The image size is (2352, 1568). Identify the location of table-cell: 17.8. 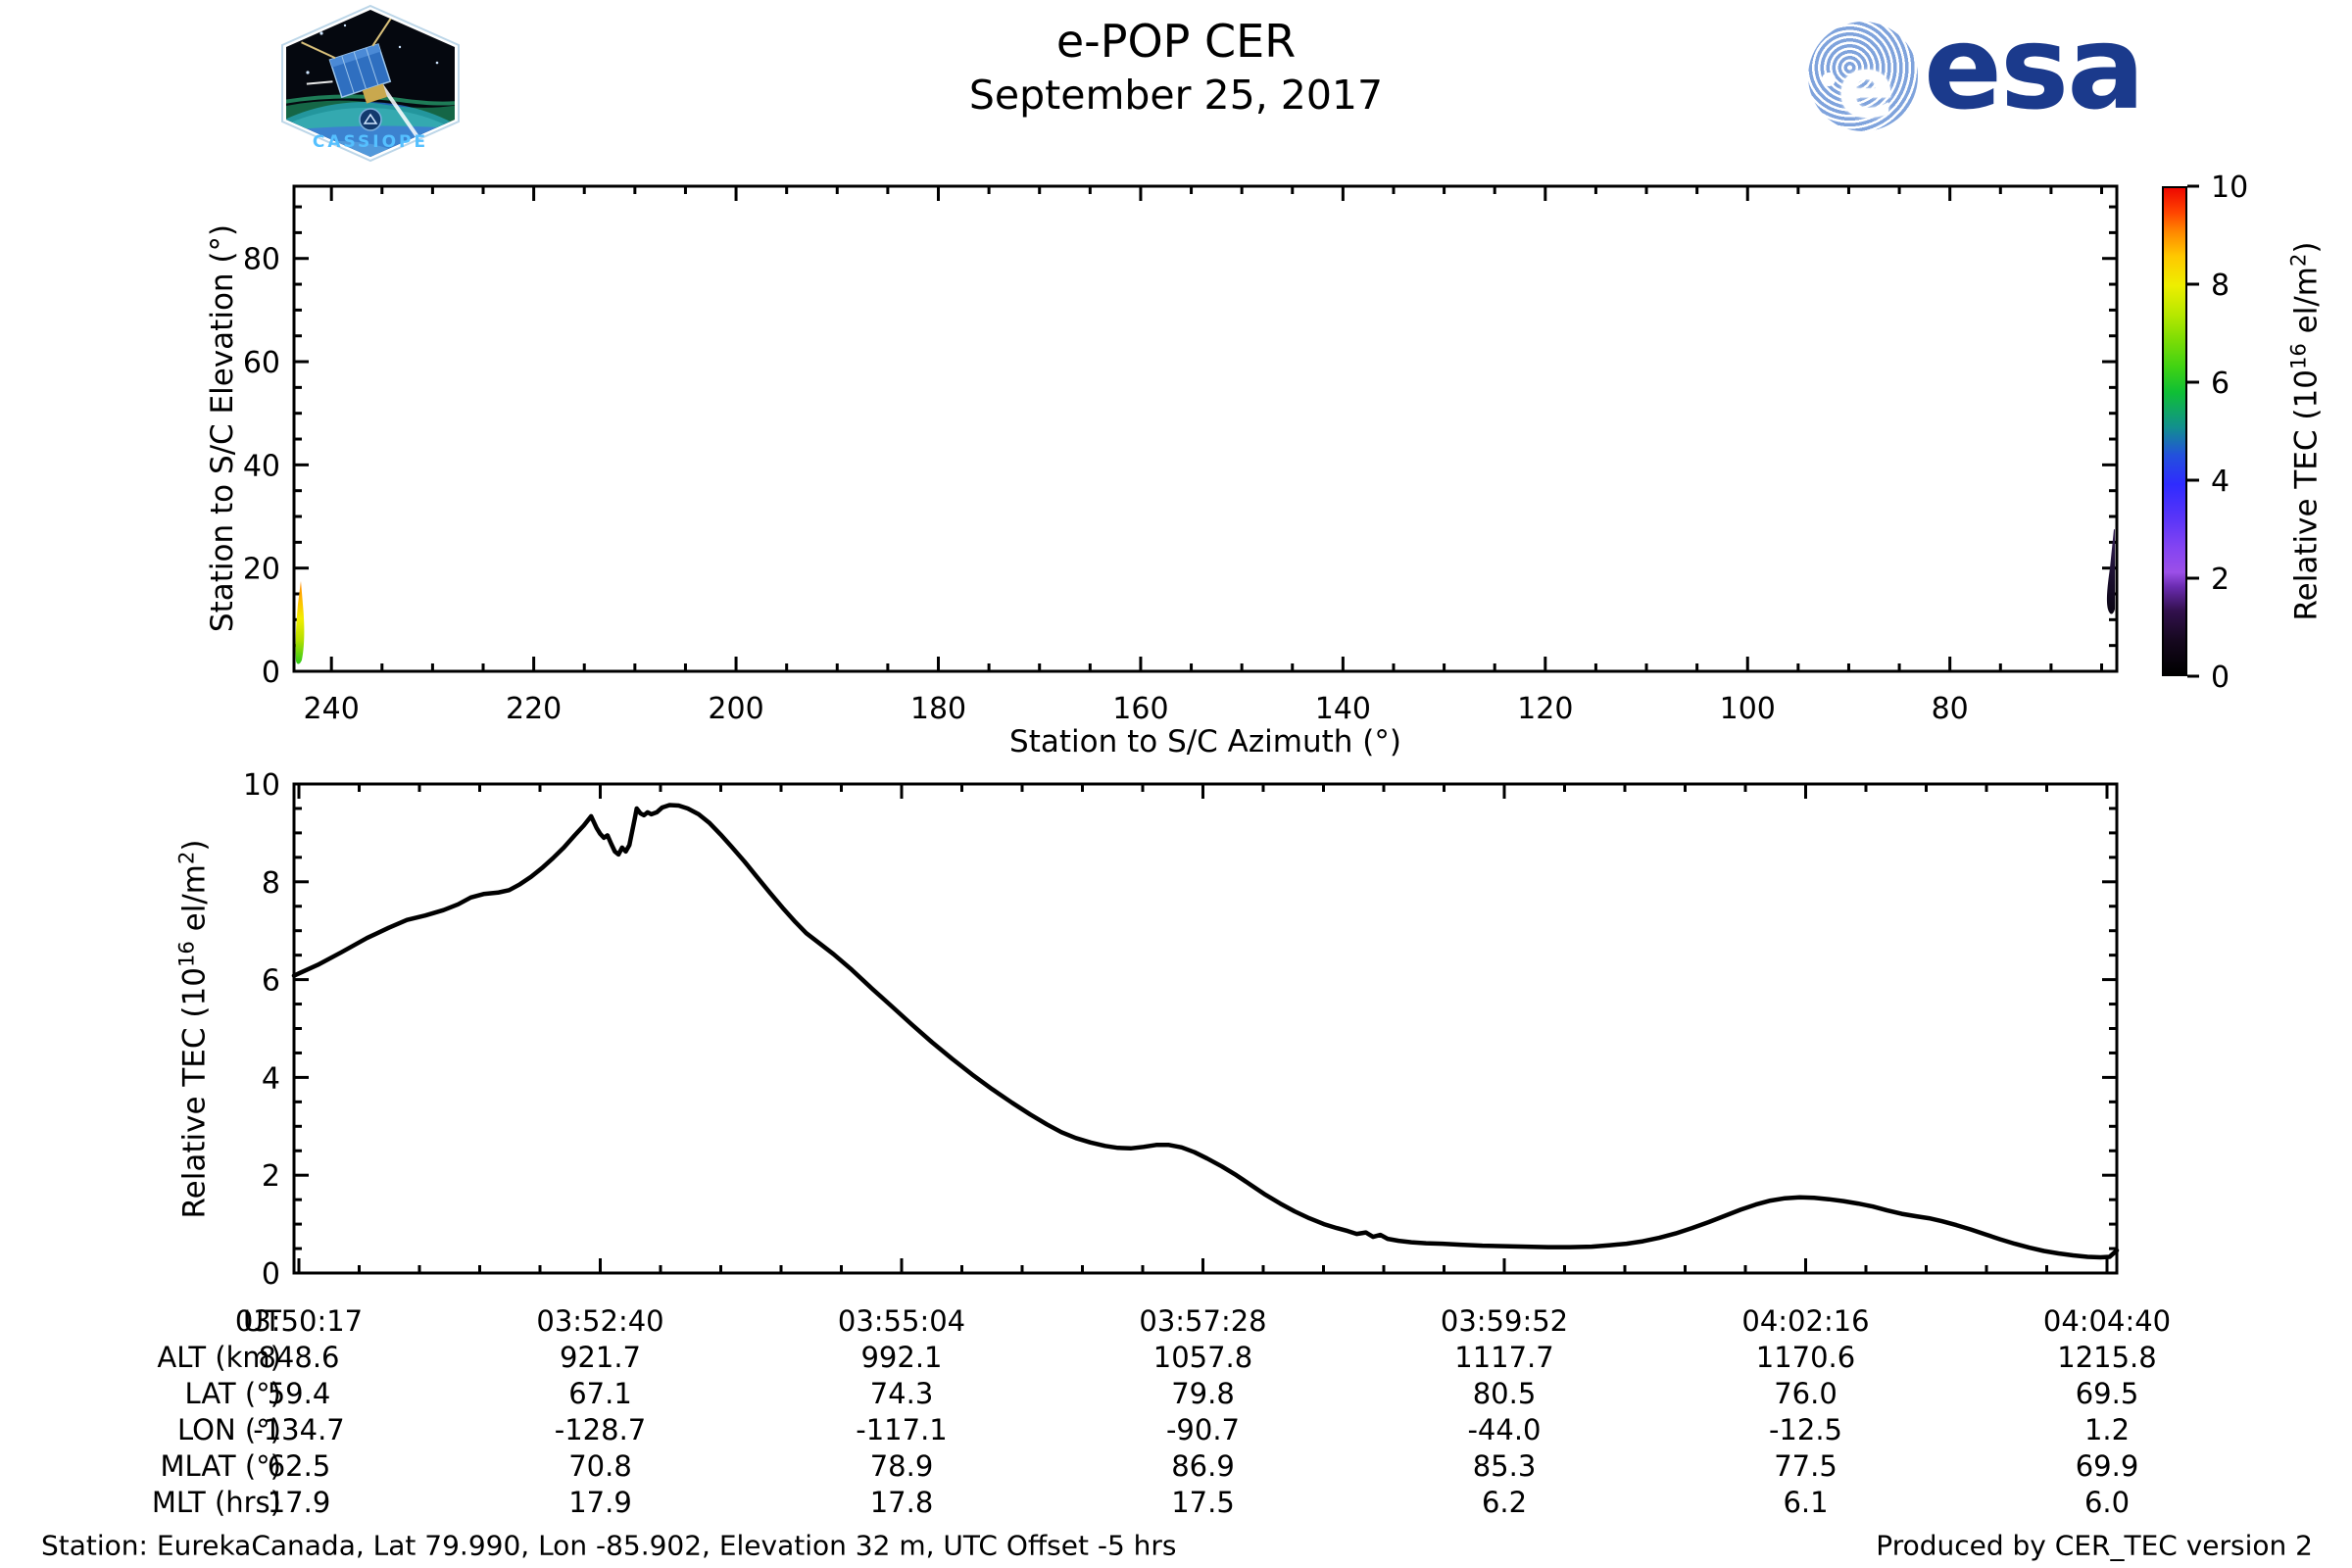
(901, 1502).